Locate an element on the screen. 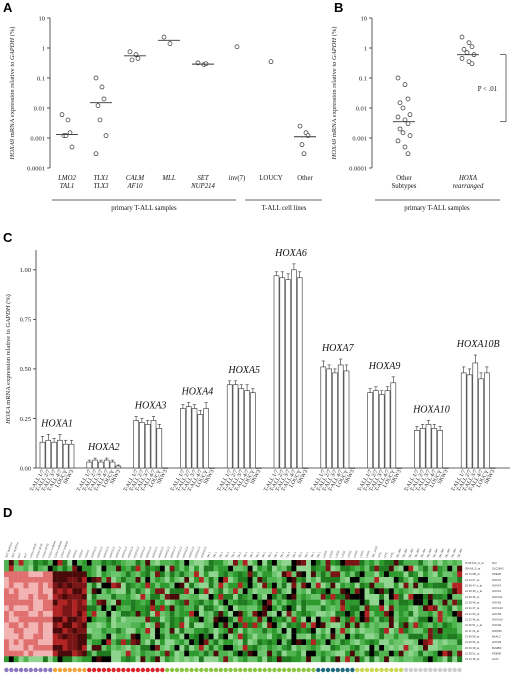  sample-label: TAL-like is located at coordinates (416, 552).